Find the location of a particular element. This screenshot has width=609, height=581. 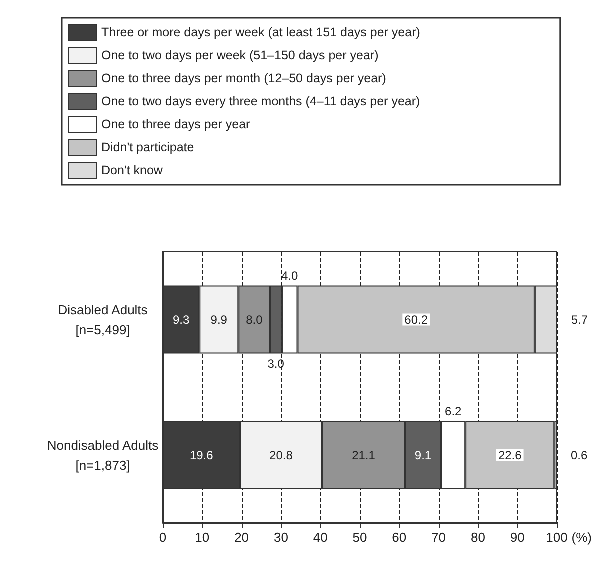

y-tick-label: Nondisabled Adults [n=1,873] is located at coordinates (103, 455).